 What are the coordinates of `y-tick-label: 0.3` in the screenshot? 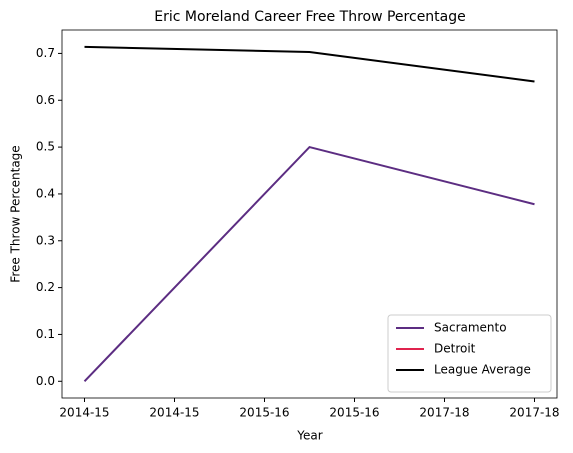 It's located at (45, 240).